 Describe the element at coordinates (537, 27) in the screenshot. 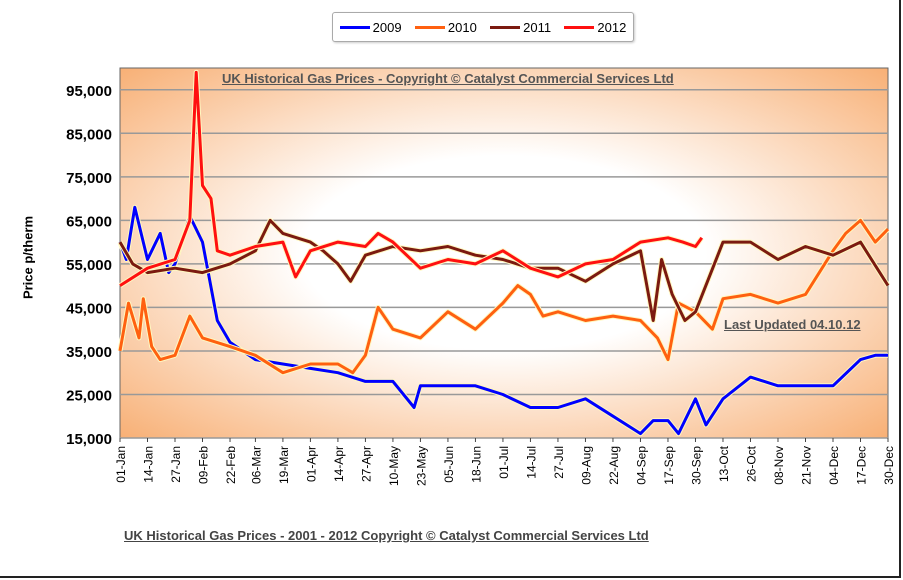

I see `legend-label: 2011` at that location.